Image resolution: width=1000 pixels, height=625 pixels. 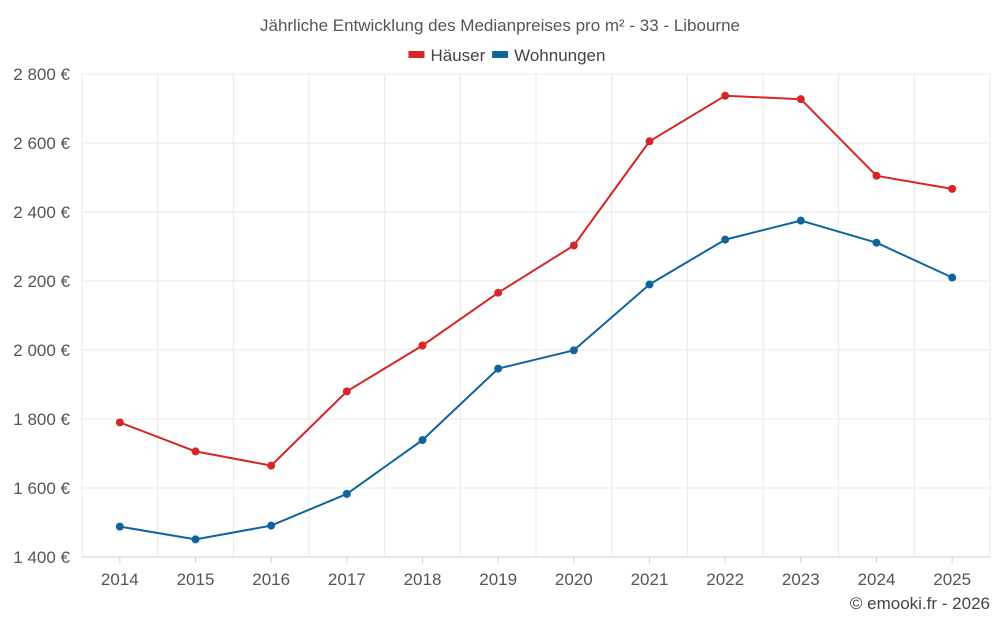 What do you see at coordinates (877, 579) in the screenshot?
I see `x-tick-label: 2024` at bounding box center [877, 579].